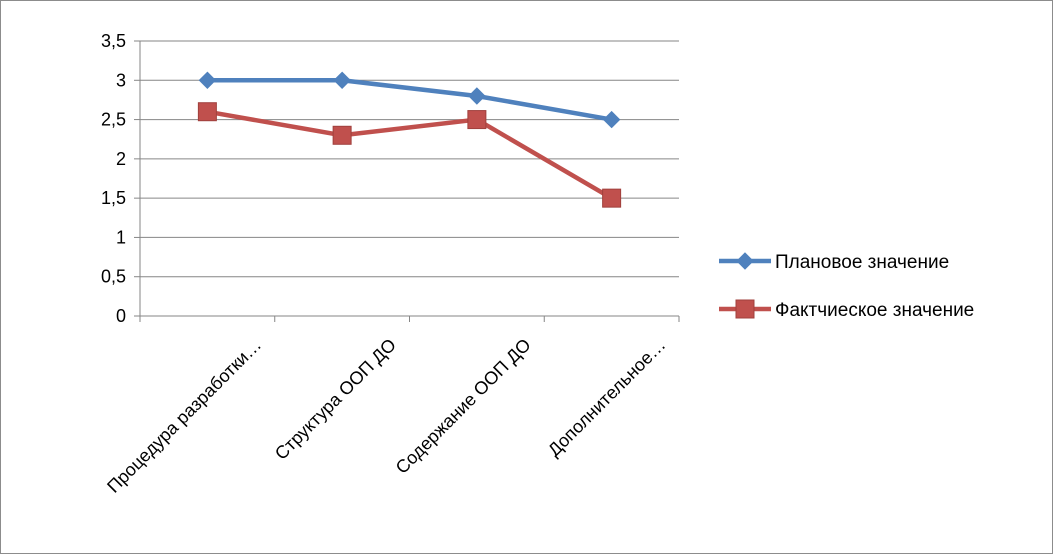 The image size is (1053, 555). I want to click on y-tick-label: 2,5, so click(113, 120).